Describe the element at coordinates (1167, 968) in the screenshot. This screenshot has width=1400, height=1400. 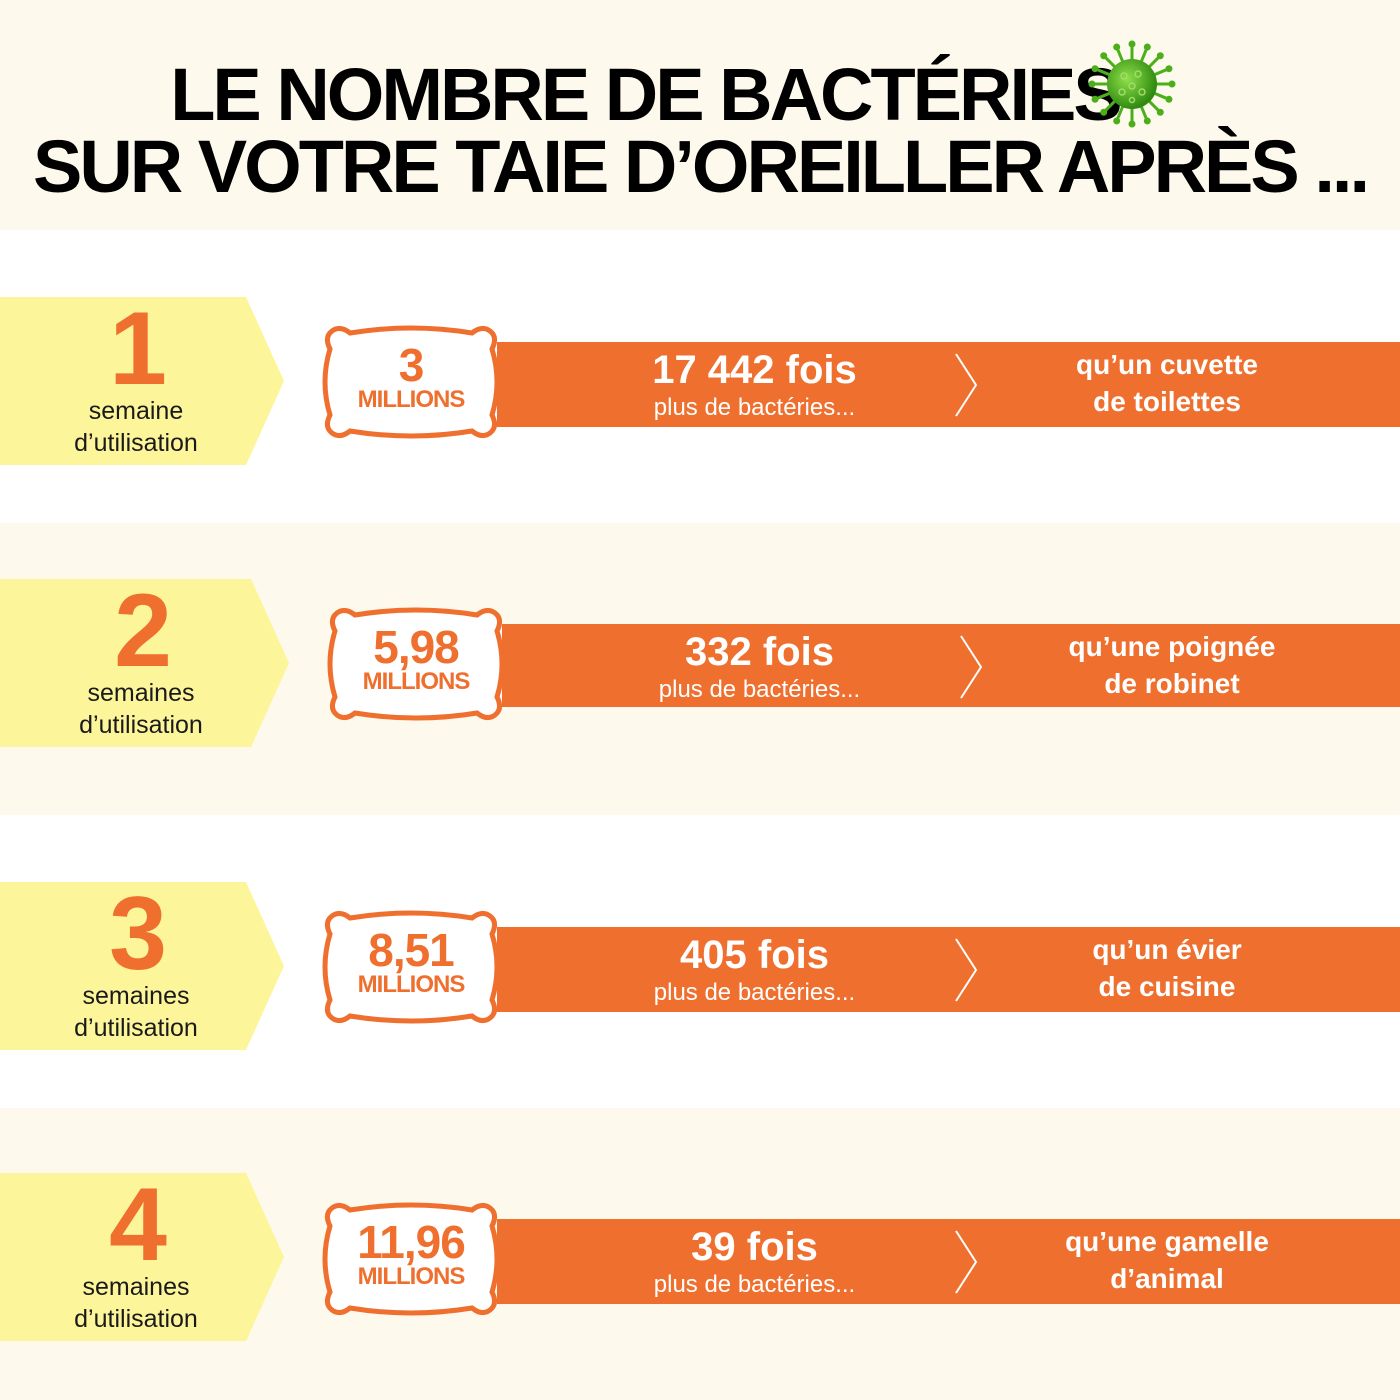
I see `comparison-object: qu’un évier de cuisine` at that location.